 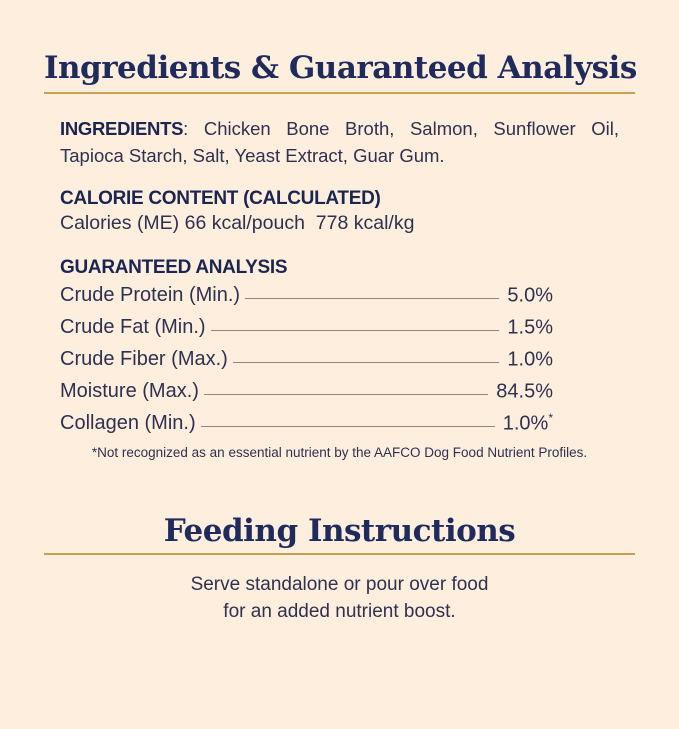 What do you see at coordinates (122, 128) in the screenshot?
I see `ingredients-label: INGREDIENTS` at bounding box center [122, 128].